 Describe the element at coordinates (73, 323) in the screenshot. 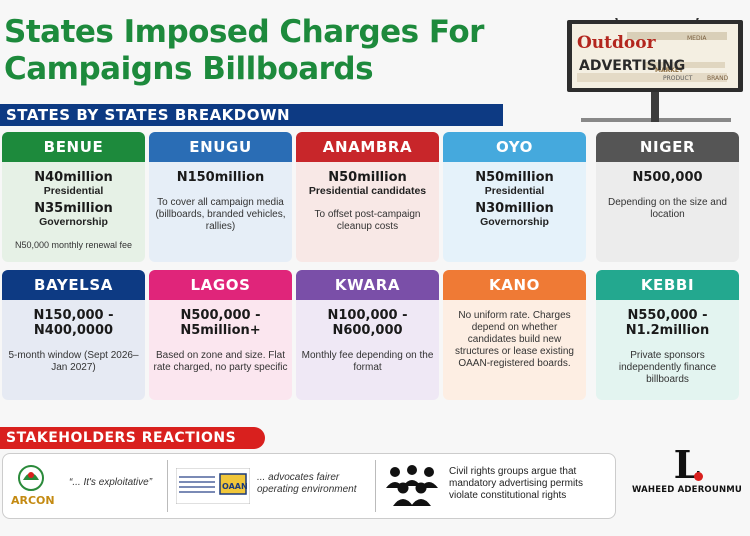

I see `charge-amount: N150,000 - N400,0000` at that location.